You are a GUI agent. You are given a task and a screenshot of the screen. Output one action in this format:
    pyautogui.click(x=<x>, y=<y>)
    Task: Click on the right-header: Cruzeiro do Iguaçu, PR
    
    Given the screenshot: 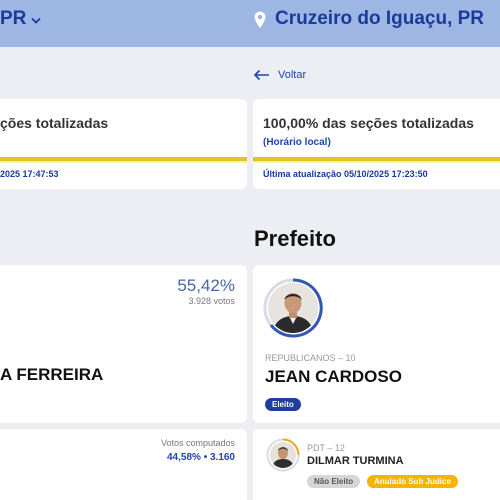 What is the action you would take?
    pyautogui.click(x=375, y=23)
    